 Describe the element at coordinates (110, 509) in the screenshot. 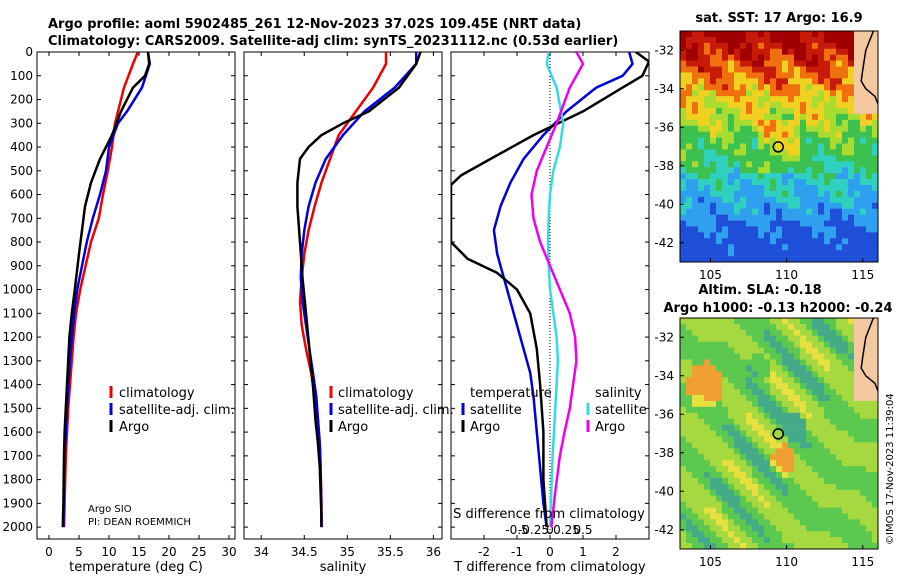

I see `pi-institution: Argo SIO` at that location.